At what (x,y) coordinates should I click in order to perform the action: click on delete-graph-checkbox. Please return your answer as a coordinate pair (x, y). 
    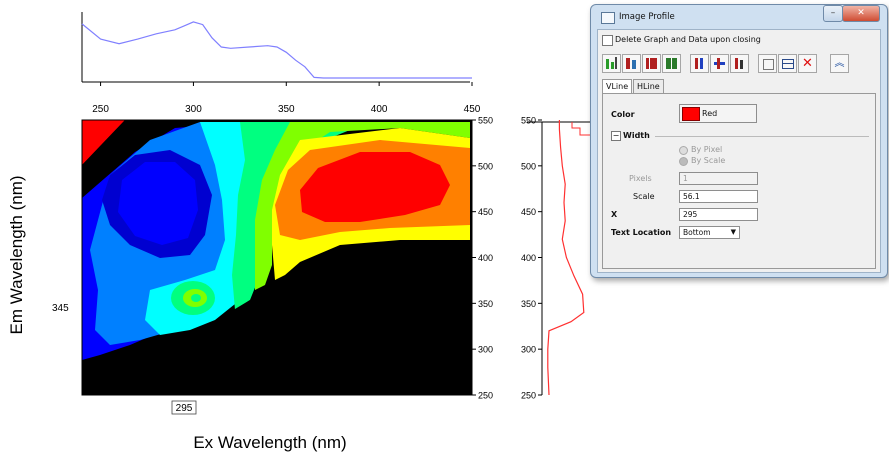
    Looking at the image, I should click on (607, 40).